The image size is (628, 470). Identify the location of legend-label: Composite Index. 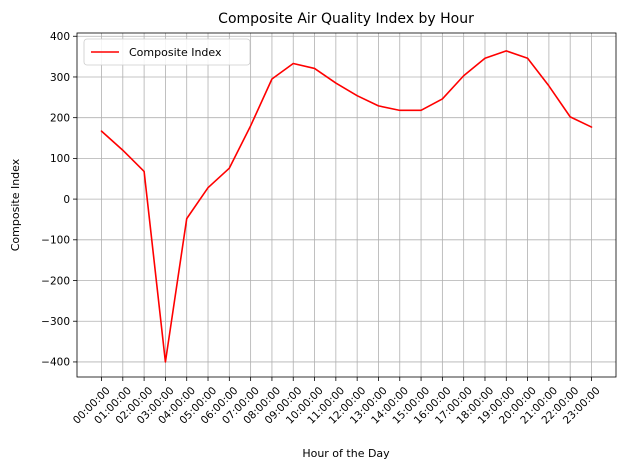
(175, 52).